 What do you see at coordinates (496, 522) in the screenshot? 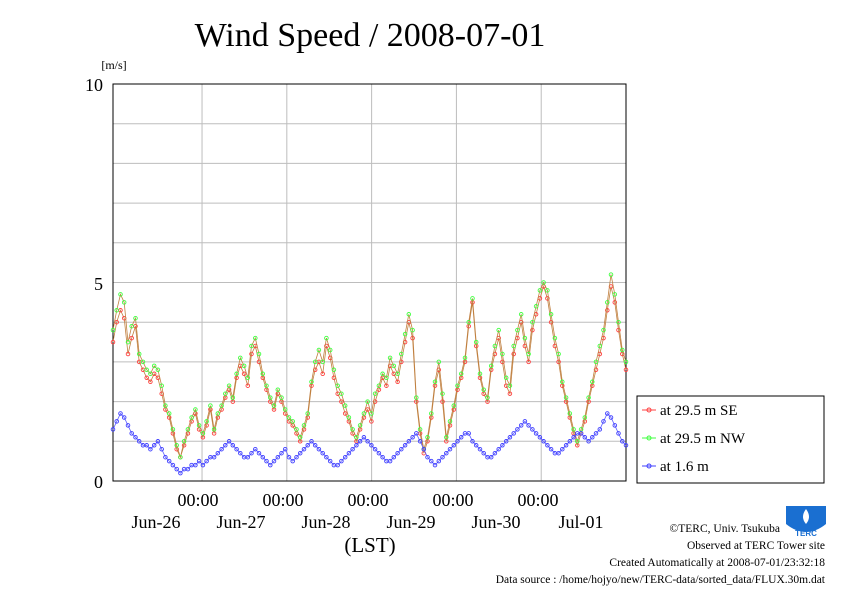
I see `x-day-label: Jun-30` at bounding box center [496, 522].